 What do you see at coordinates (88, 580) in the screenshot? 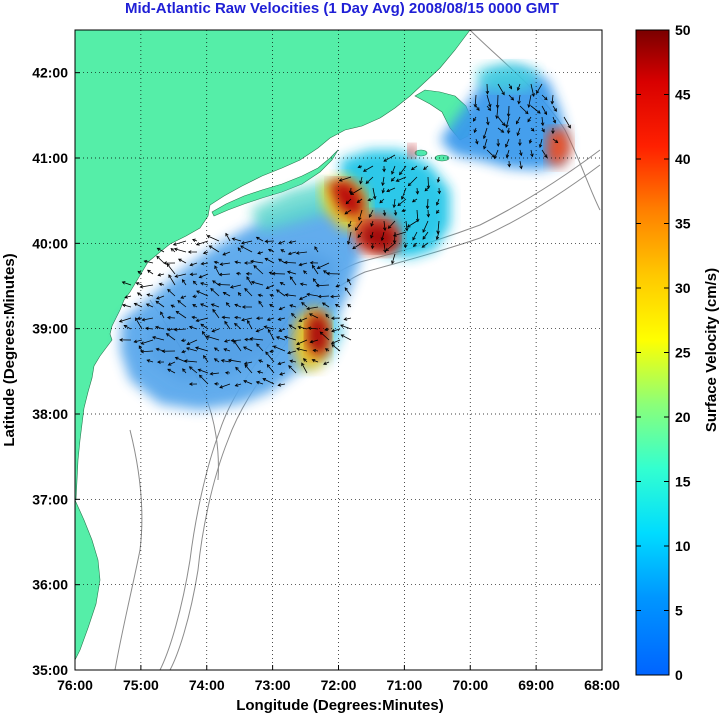
I see `outer-banks` at bounding box center [88, 580].